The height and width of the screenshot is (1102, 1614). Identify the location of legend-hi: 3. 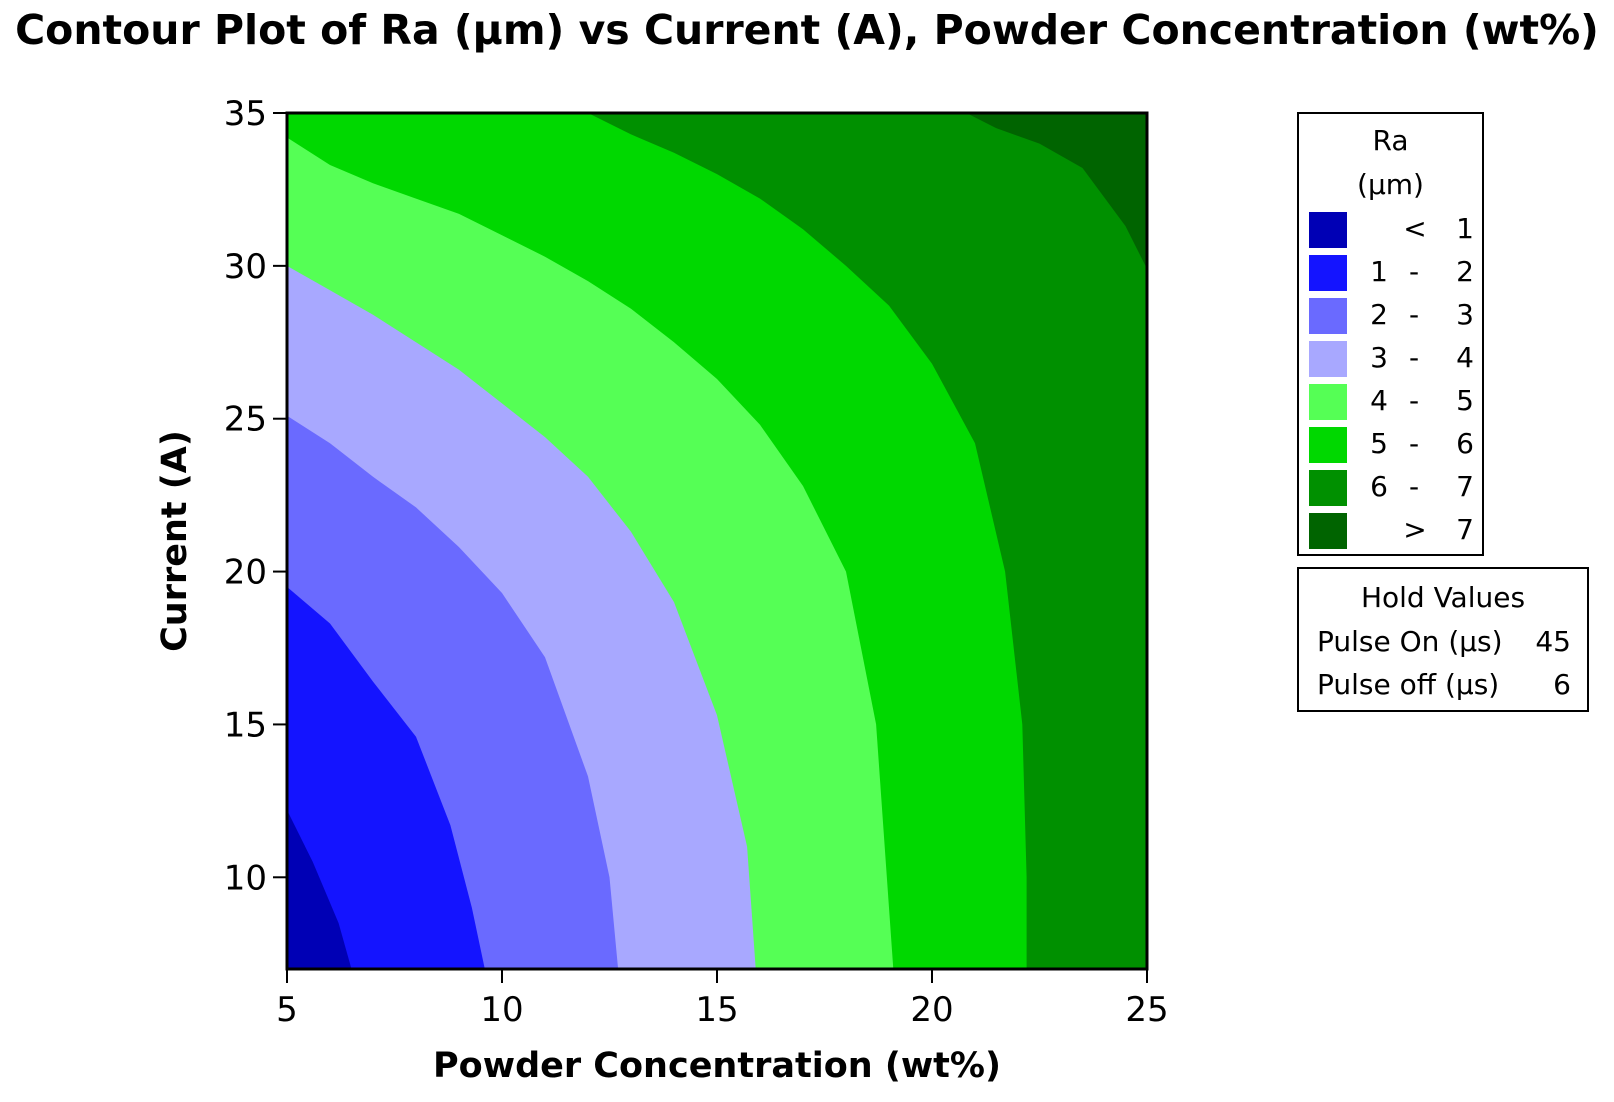
(1465, 314).